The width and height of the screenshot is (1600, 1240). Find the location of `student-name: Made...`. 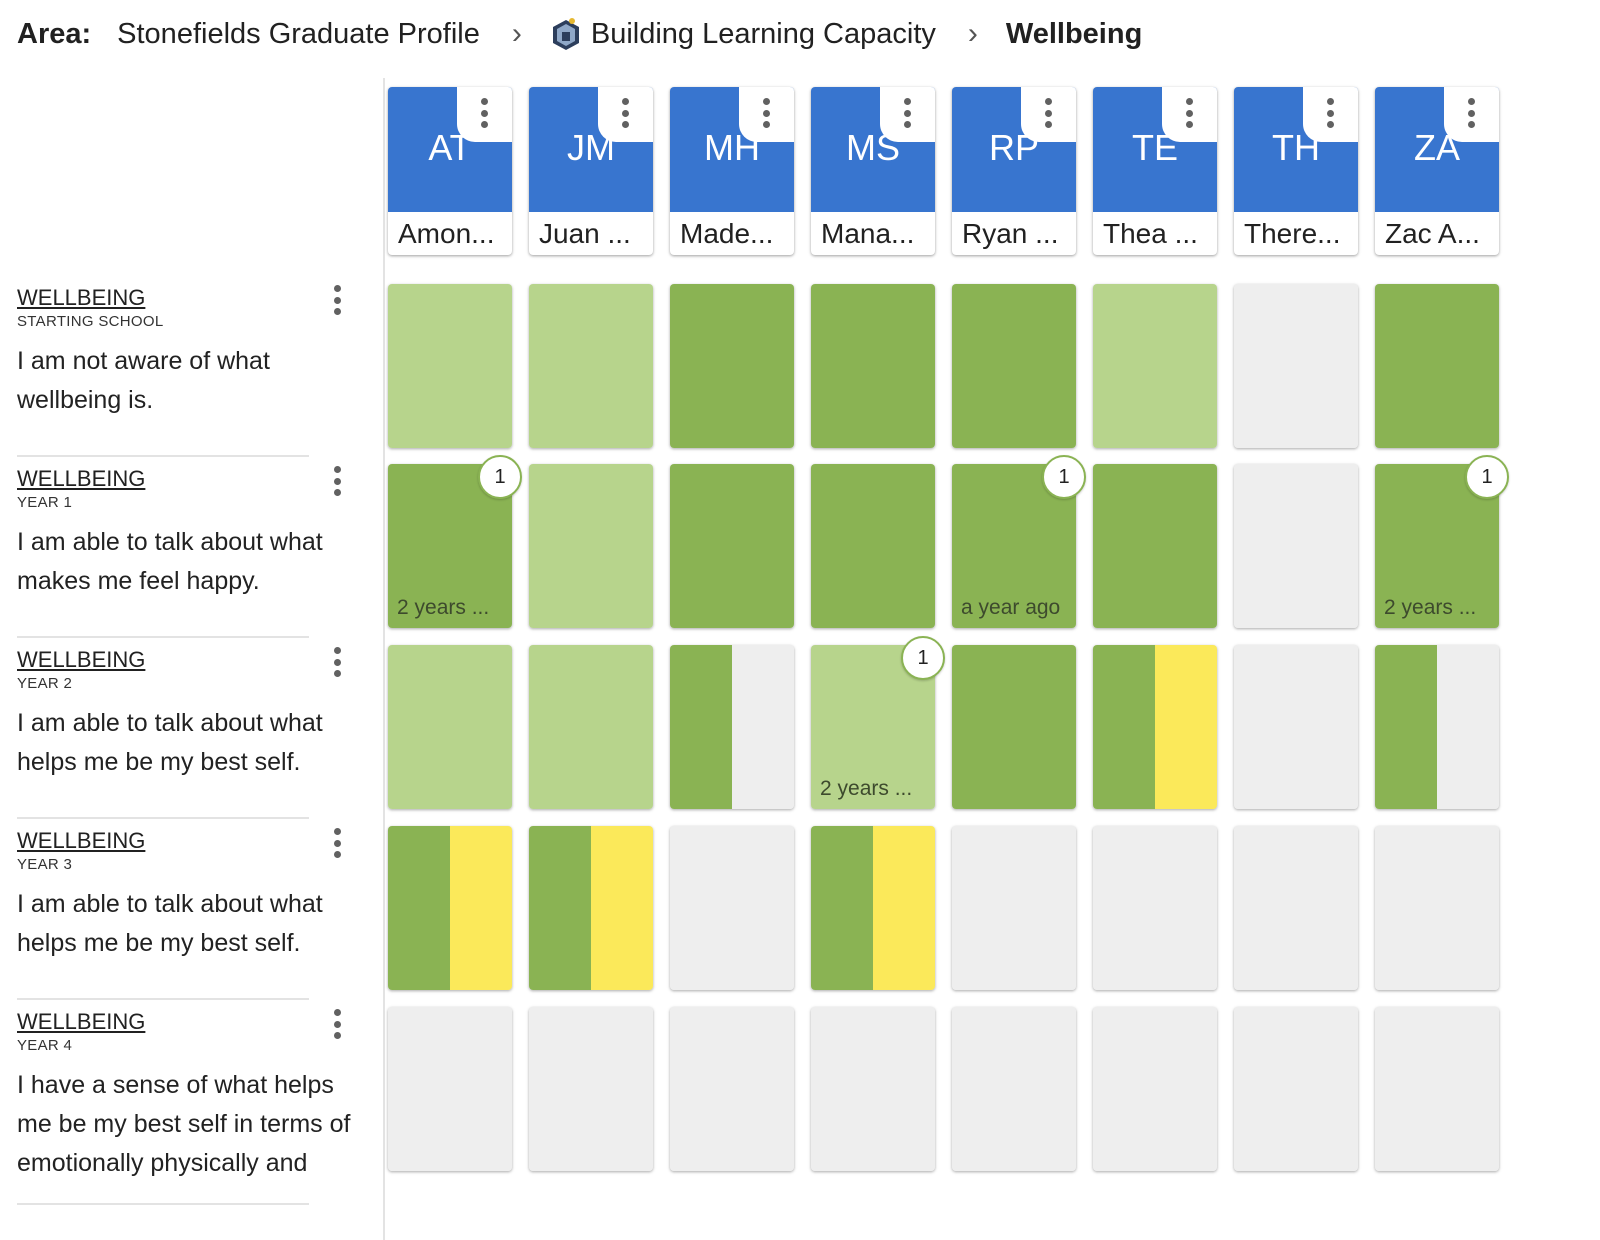

student-name: Made... is located at coordinates (727, 233).